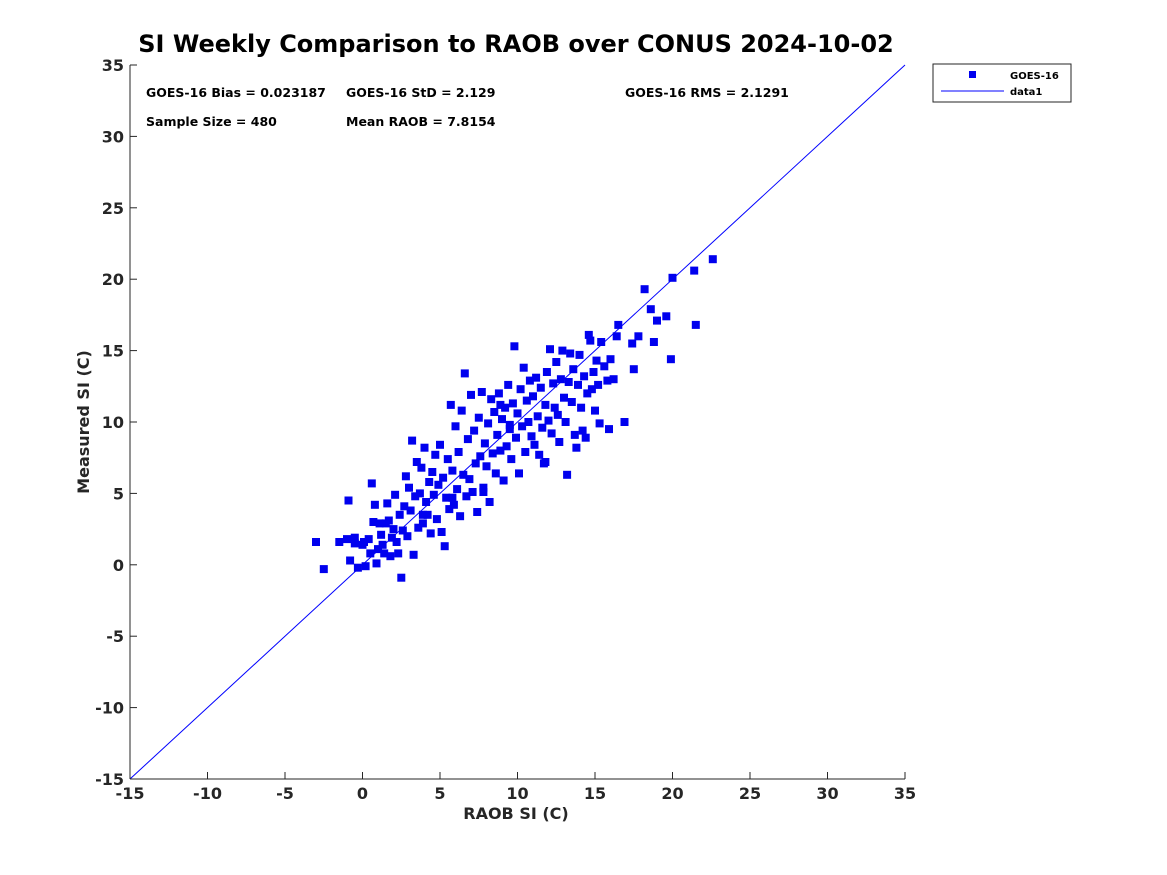 This screenshot has width=1167, height=875. Describe the element at coordinates (515, 813) in the screenshot. I see `x-axis-label: RAOB SI (C)` at that location.